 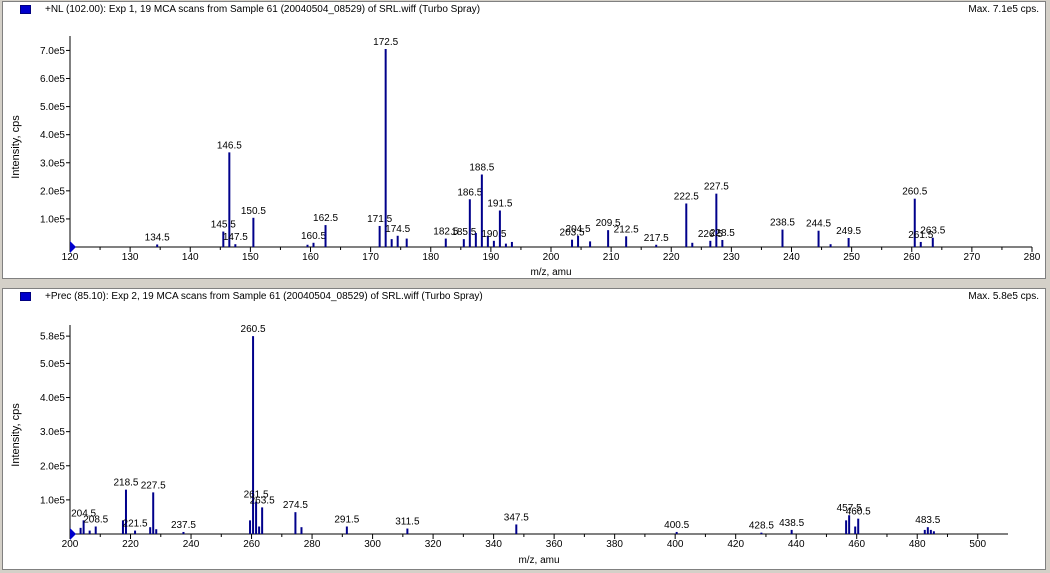 I want to click on peak-label: 203.5, so click(x=572, y=233).